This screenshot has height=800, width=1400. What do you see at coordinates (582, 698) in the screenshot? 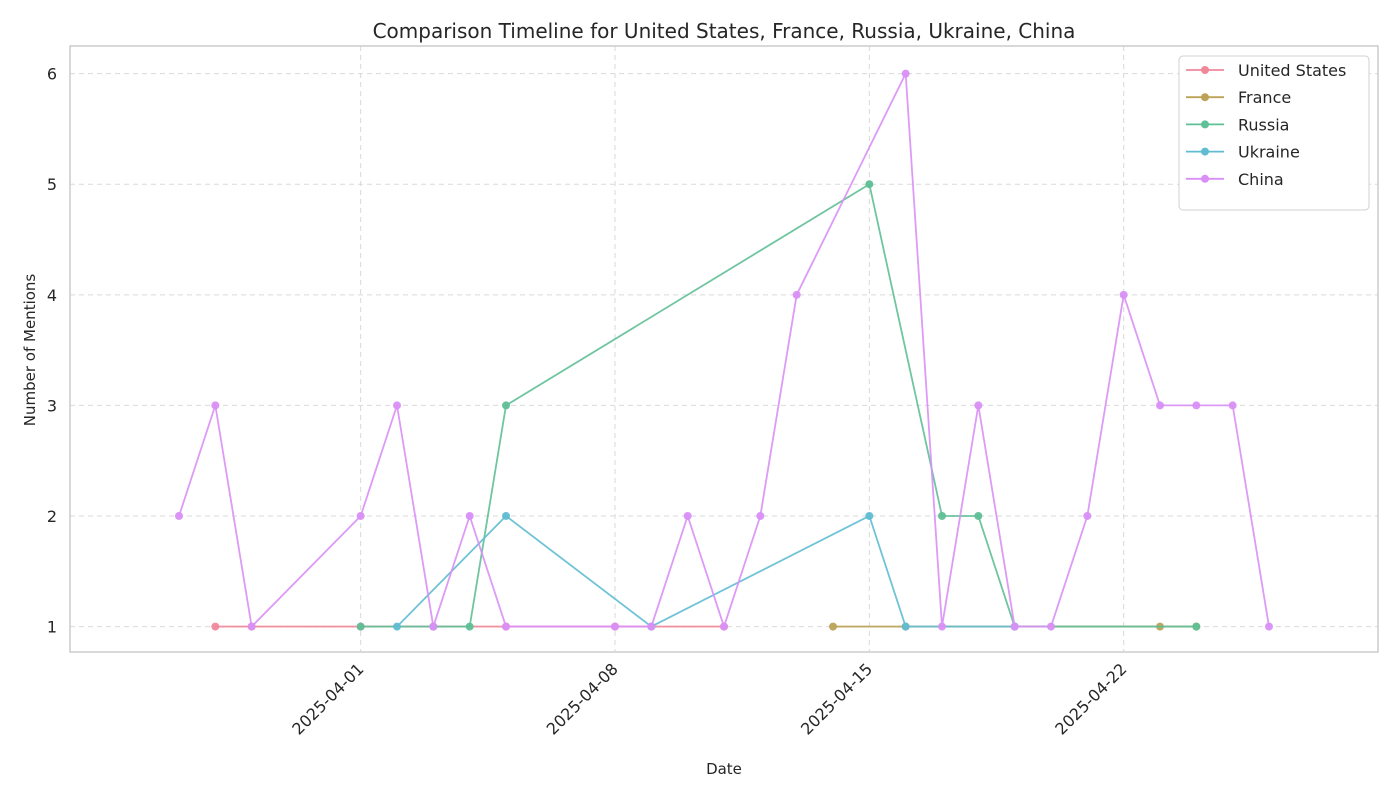
I see `x-tick-label: 2025-04-08` at bounding box center [582, 698].